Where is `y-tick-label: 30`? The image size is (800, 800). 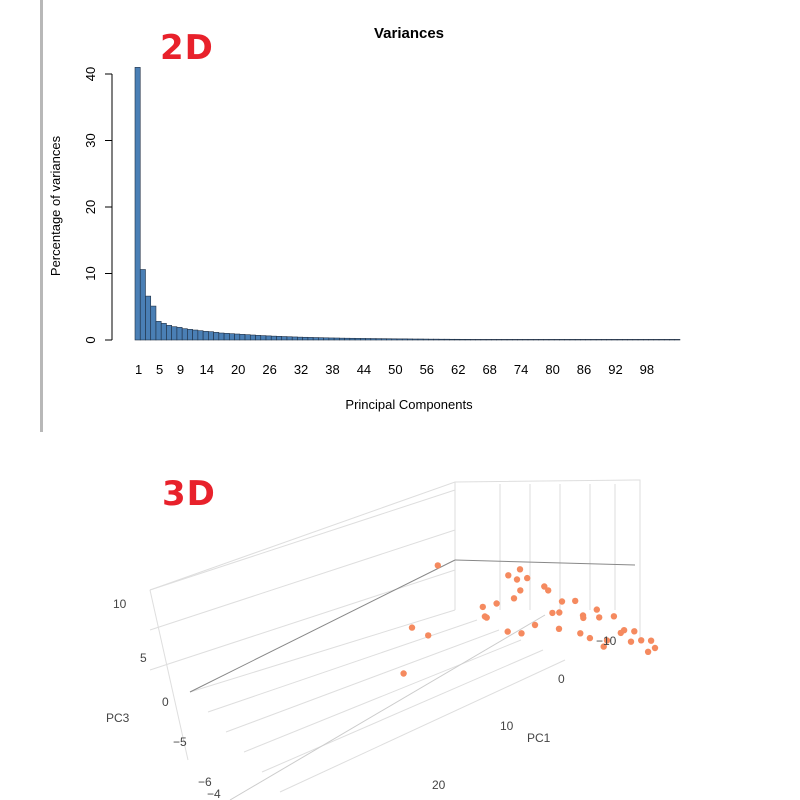
y-tick-label: 30 is located at coordinates (90, 140).